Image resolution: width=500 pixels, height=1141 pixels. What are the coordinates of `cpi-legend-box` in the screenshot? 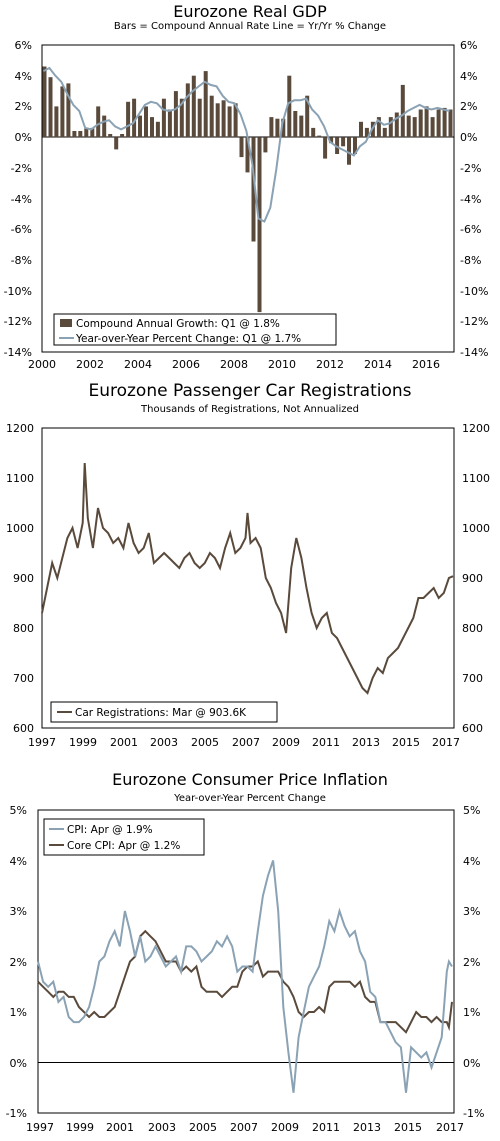 It's located at (124, 837).